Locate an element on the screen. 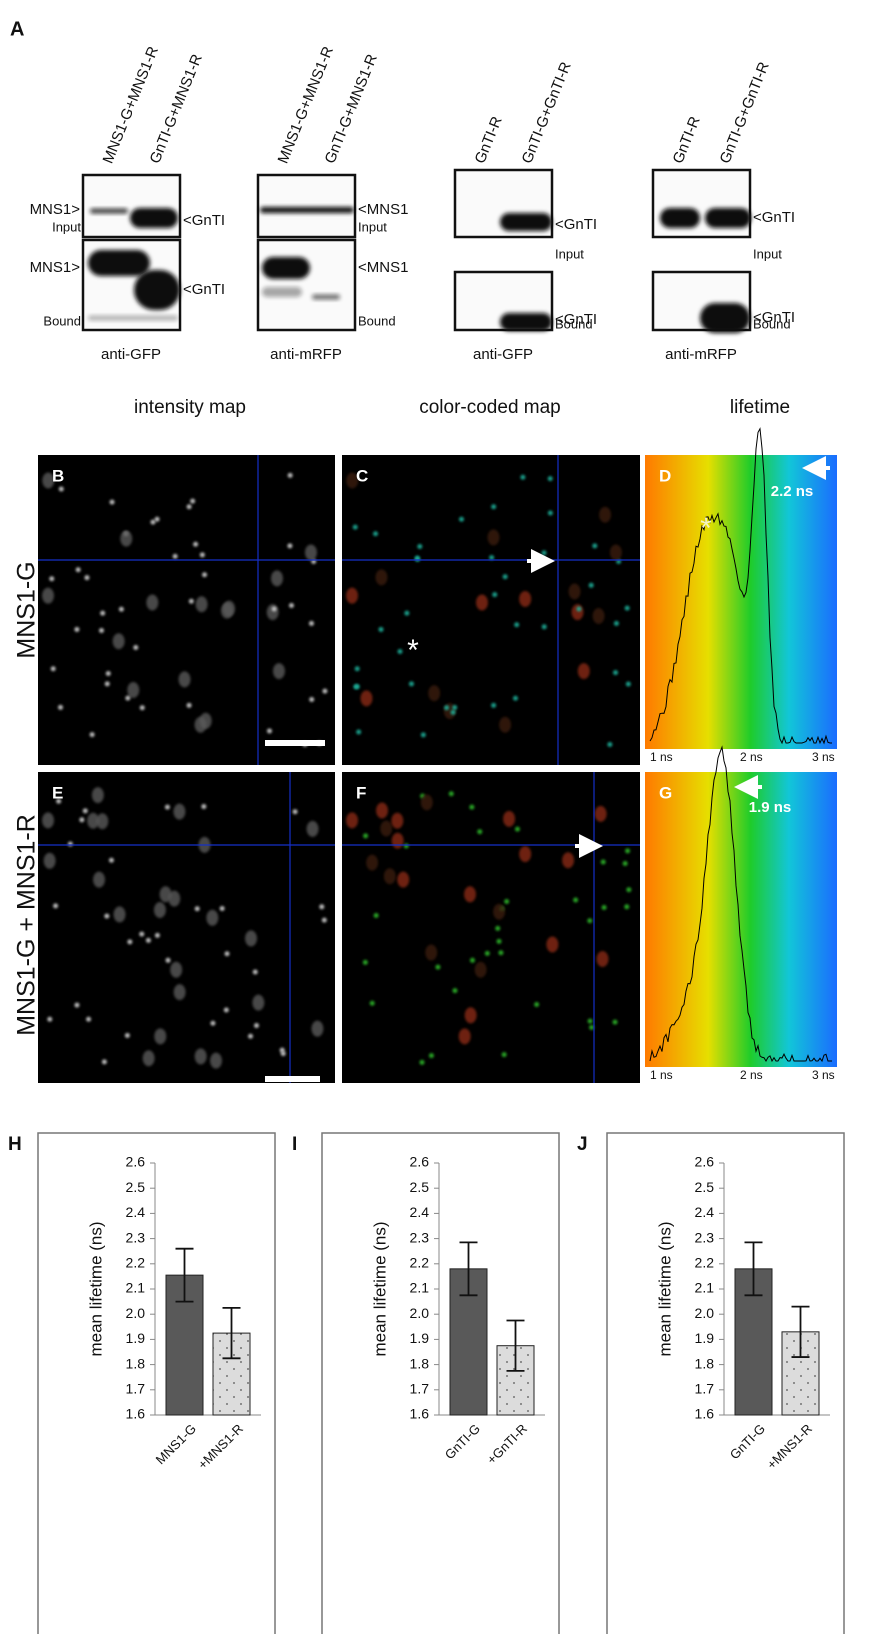  panel-label: D is located at coordinates (665, 475).